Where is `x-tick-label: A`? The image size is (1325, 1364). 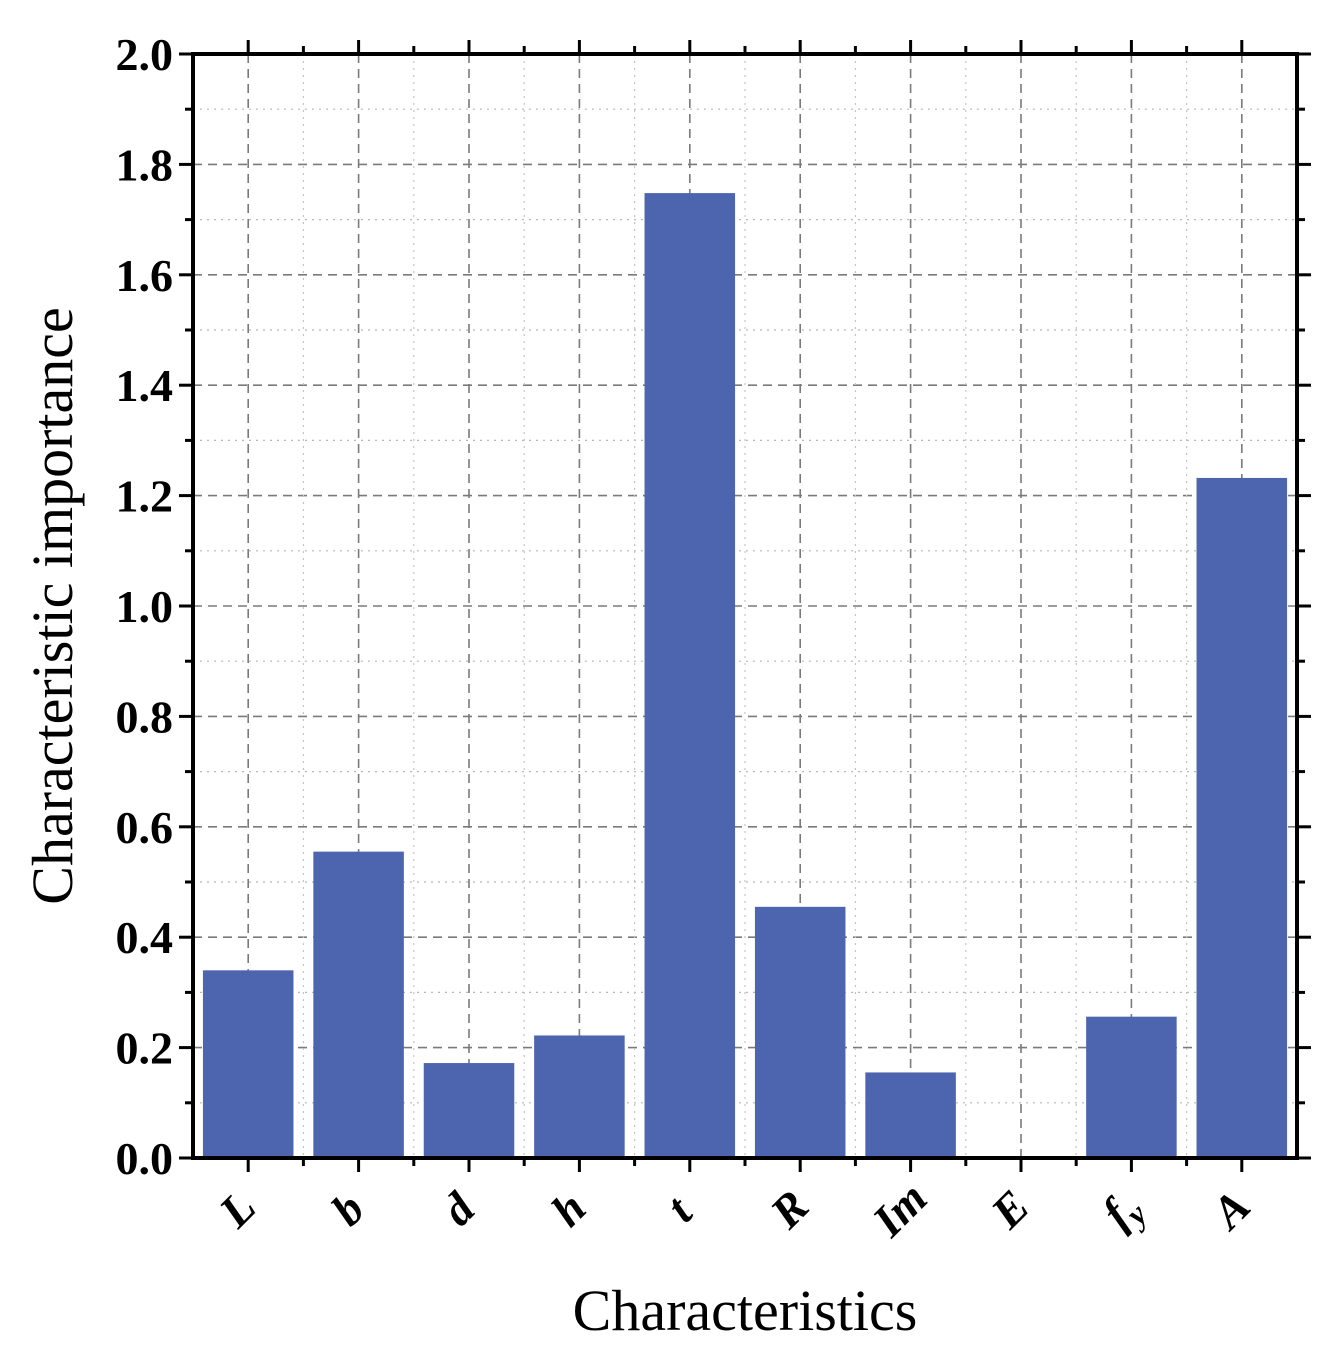 x-tick-label: A is located at coordinates (1230, 1210).